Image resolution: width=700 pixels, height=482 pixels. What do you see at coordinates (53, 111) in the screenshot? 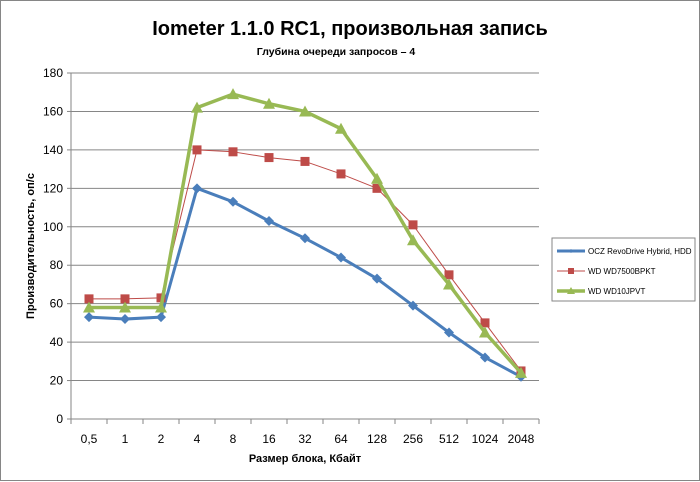
I see `y-tick-label: 160` at bounding box center [53, 111].